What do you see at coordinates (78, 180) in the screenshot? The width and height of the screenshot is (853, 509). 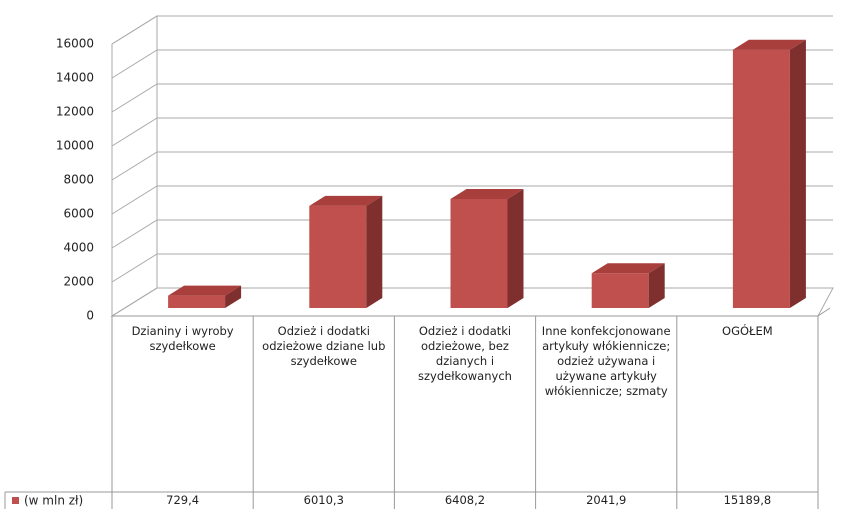 I see `y-tick-label: 8000` at bounding box center [78, 180].